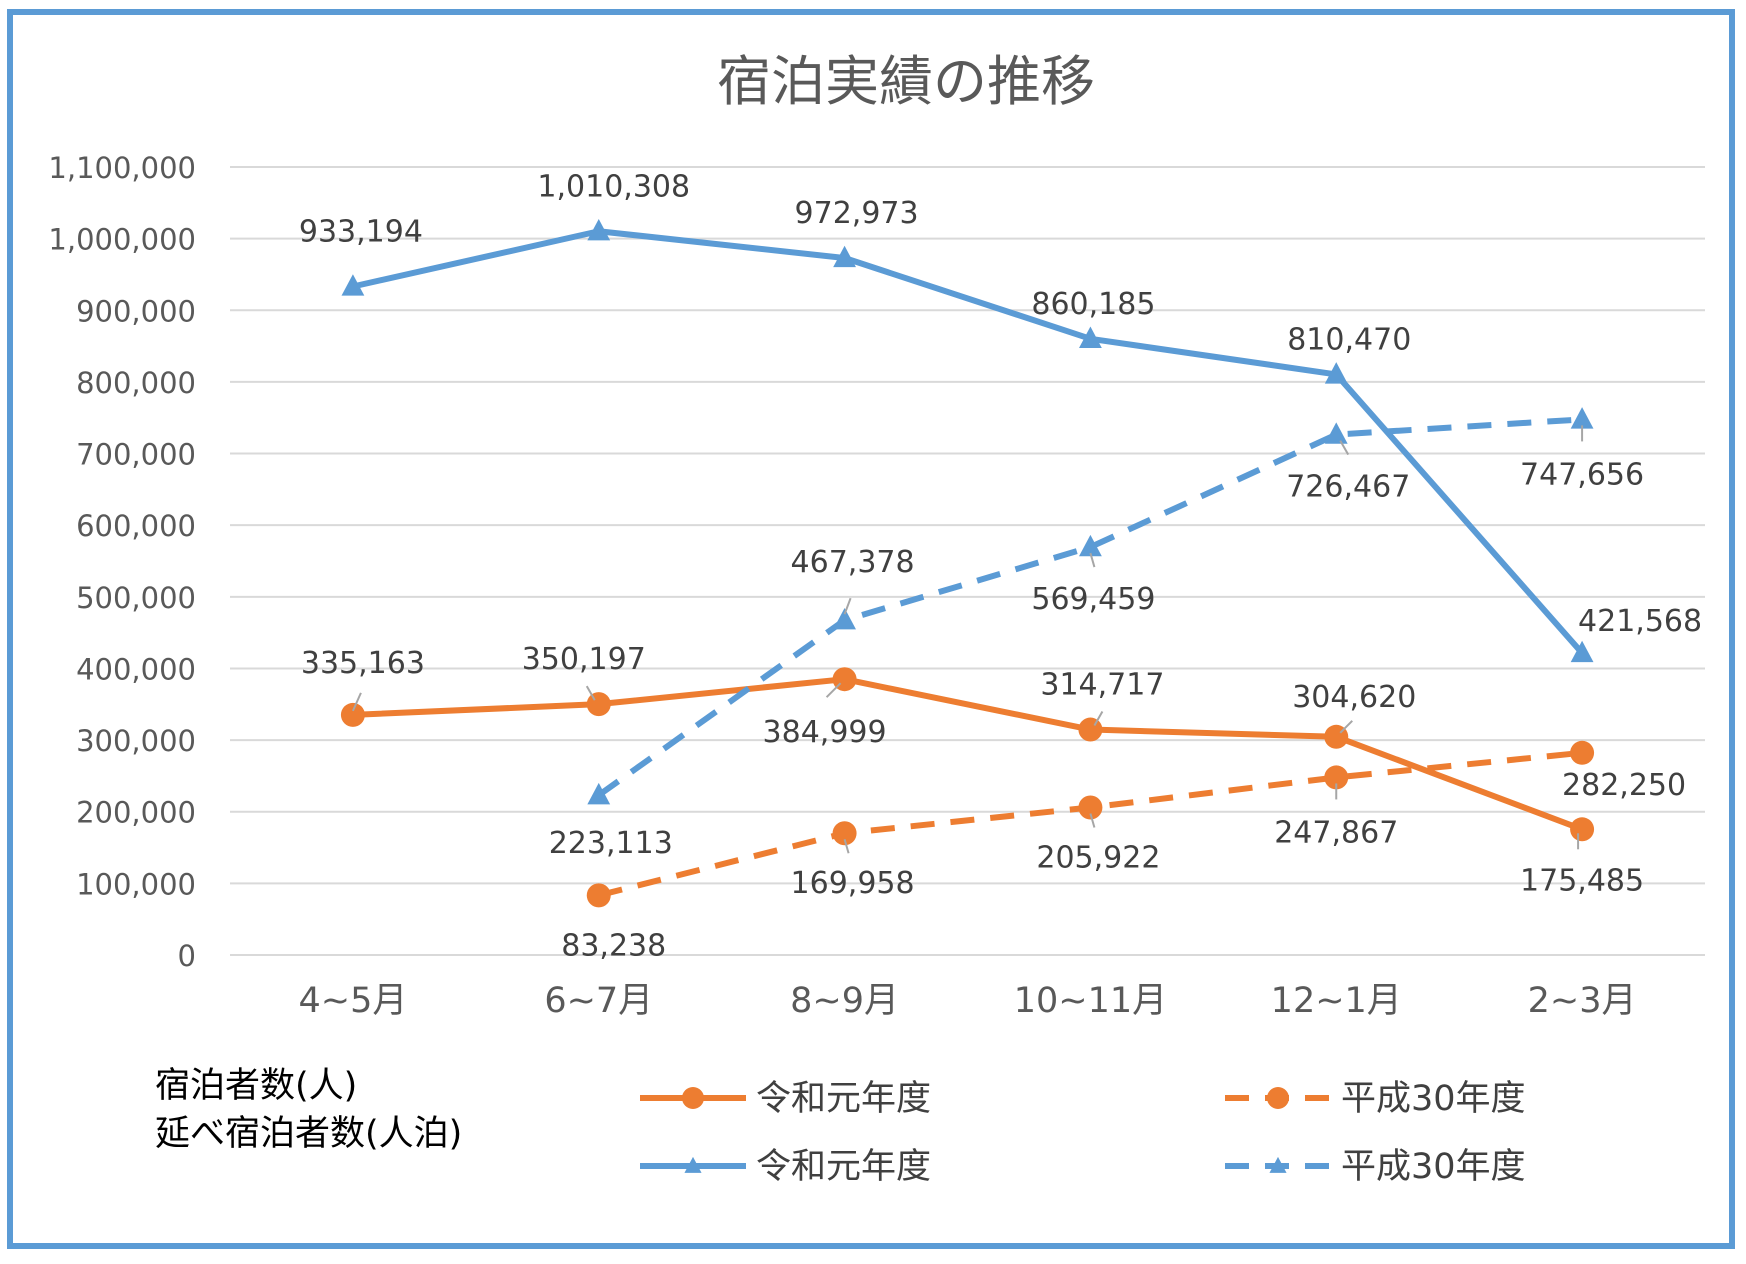 The height and width of the screenshot is (1264, 1746). What do you see at coordinates (136, 813) in the screenshot?
I see `y-tick-label: 200,000` at bounding box center [136, 813].